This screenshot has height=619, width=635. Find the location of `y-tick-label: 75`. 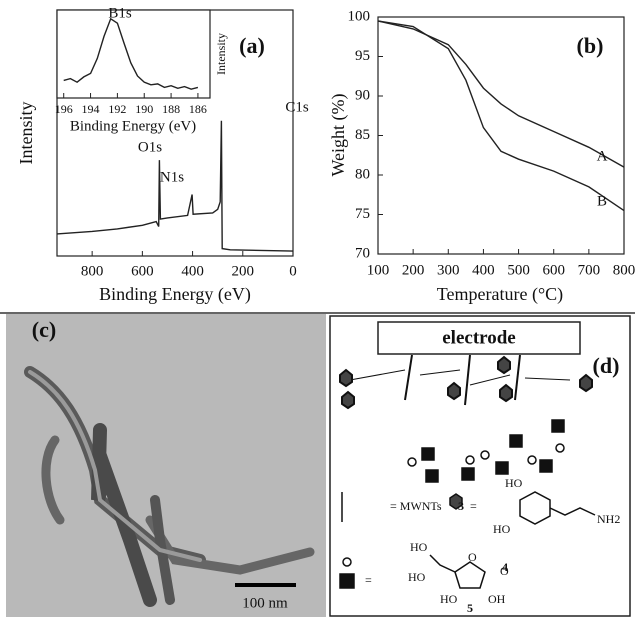

y-tick-label: 75 is located at coordinates (362, 214).